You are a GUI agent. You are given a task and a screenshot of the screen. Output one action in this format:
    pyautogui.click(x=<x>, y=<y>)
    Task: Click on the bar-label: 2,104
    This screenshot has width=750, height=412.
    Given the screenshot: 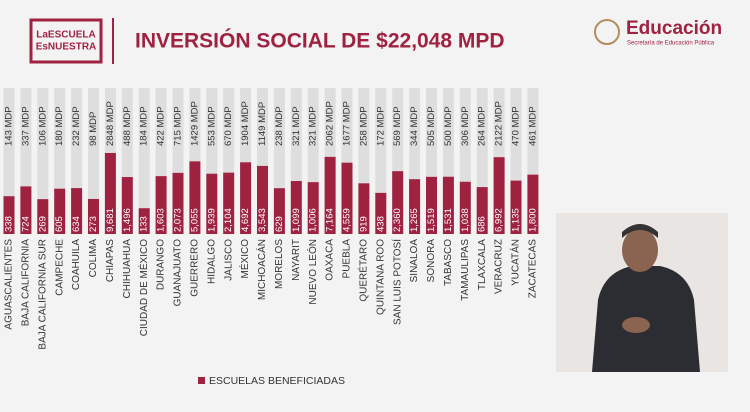 What is the action you would take?
    pyautogui.click(x=228, y=220)
    